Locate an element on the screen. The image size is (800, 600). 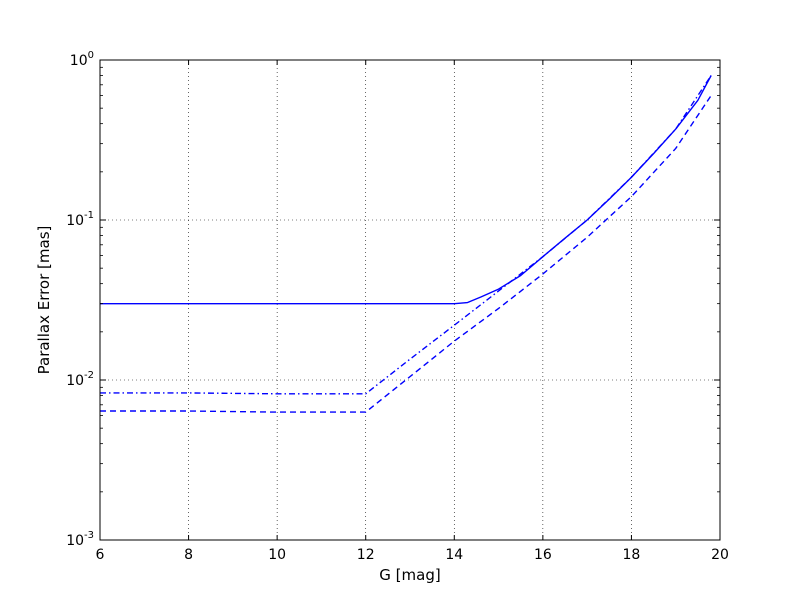
y-tick-label: 10⁻¹ is located at coordinates (80, 219).